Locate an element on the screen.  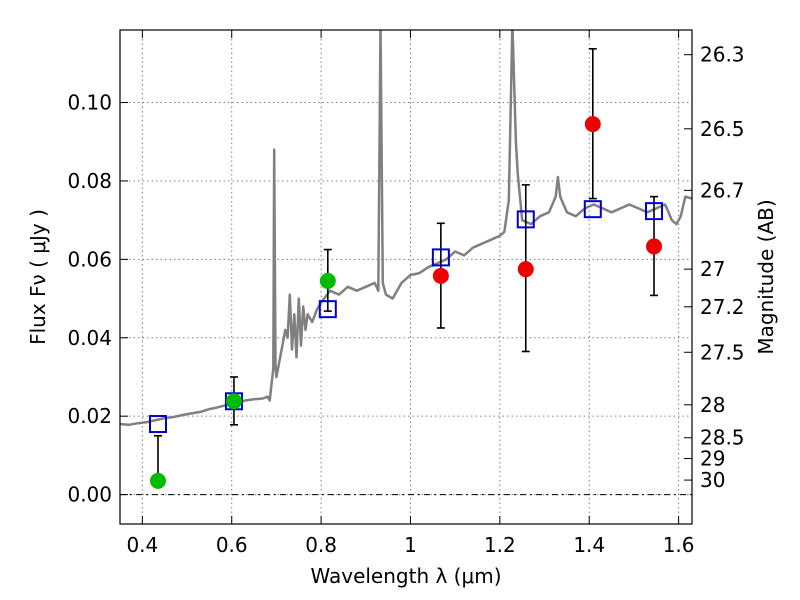
y-tick-label: 0.10 is located at coordinates (89, 103).